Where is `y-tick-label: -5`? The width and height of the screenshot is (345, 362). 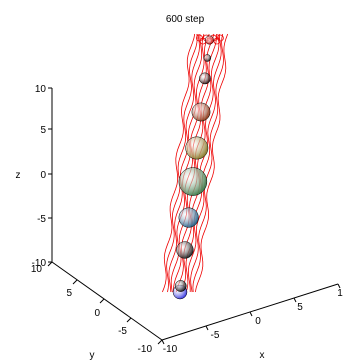
y-tick-label: -5 is located at coordinates (122, 331).